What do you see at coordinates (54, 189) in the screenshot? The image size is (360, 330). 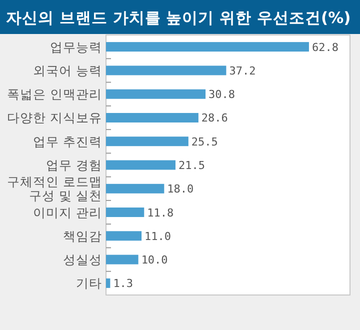 I see `y-tick-label: 구체적인 로드맵 구성 및 실천` at bounding box center [54, 189].